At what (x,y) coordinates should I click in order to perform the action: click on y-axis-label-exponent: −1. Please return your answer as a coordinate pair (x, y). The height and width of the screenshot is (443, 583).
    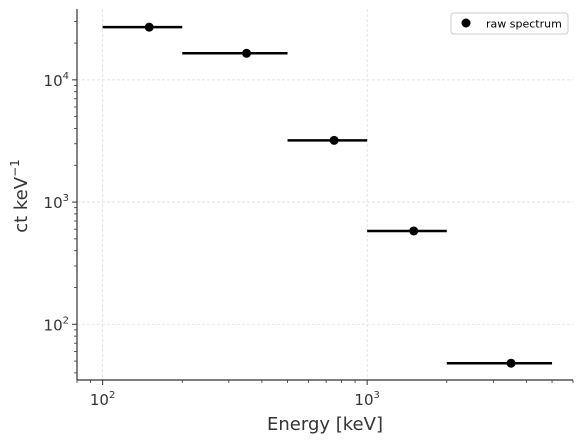
    Looking at the image, I should click on (15, 168).